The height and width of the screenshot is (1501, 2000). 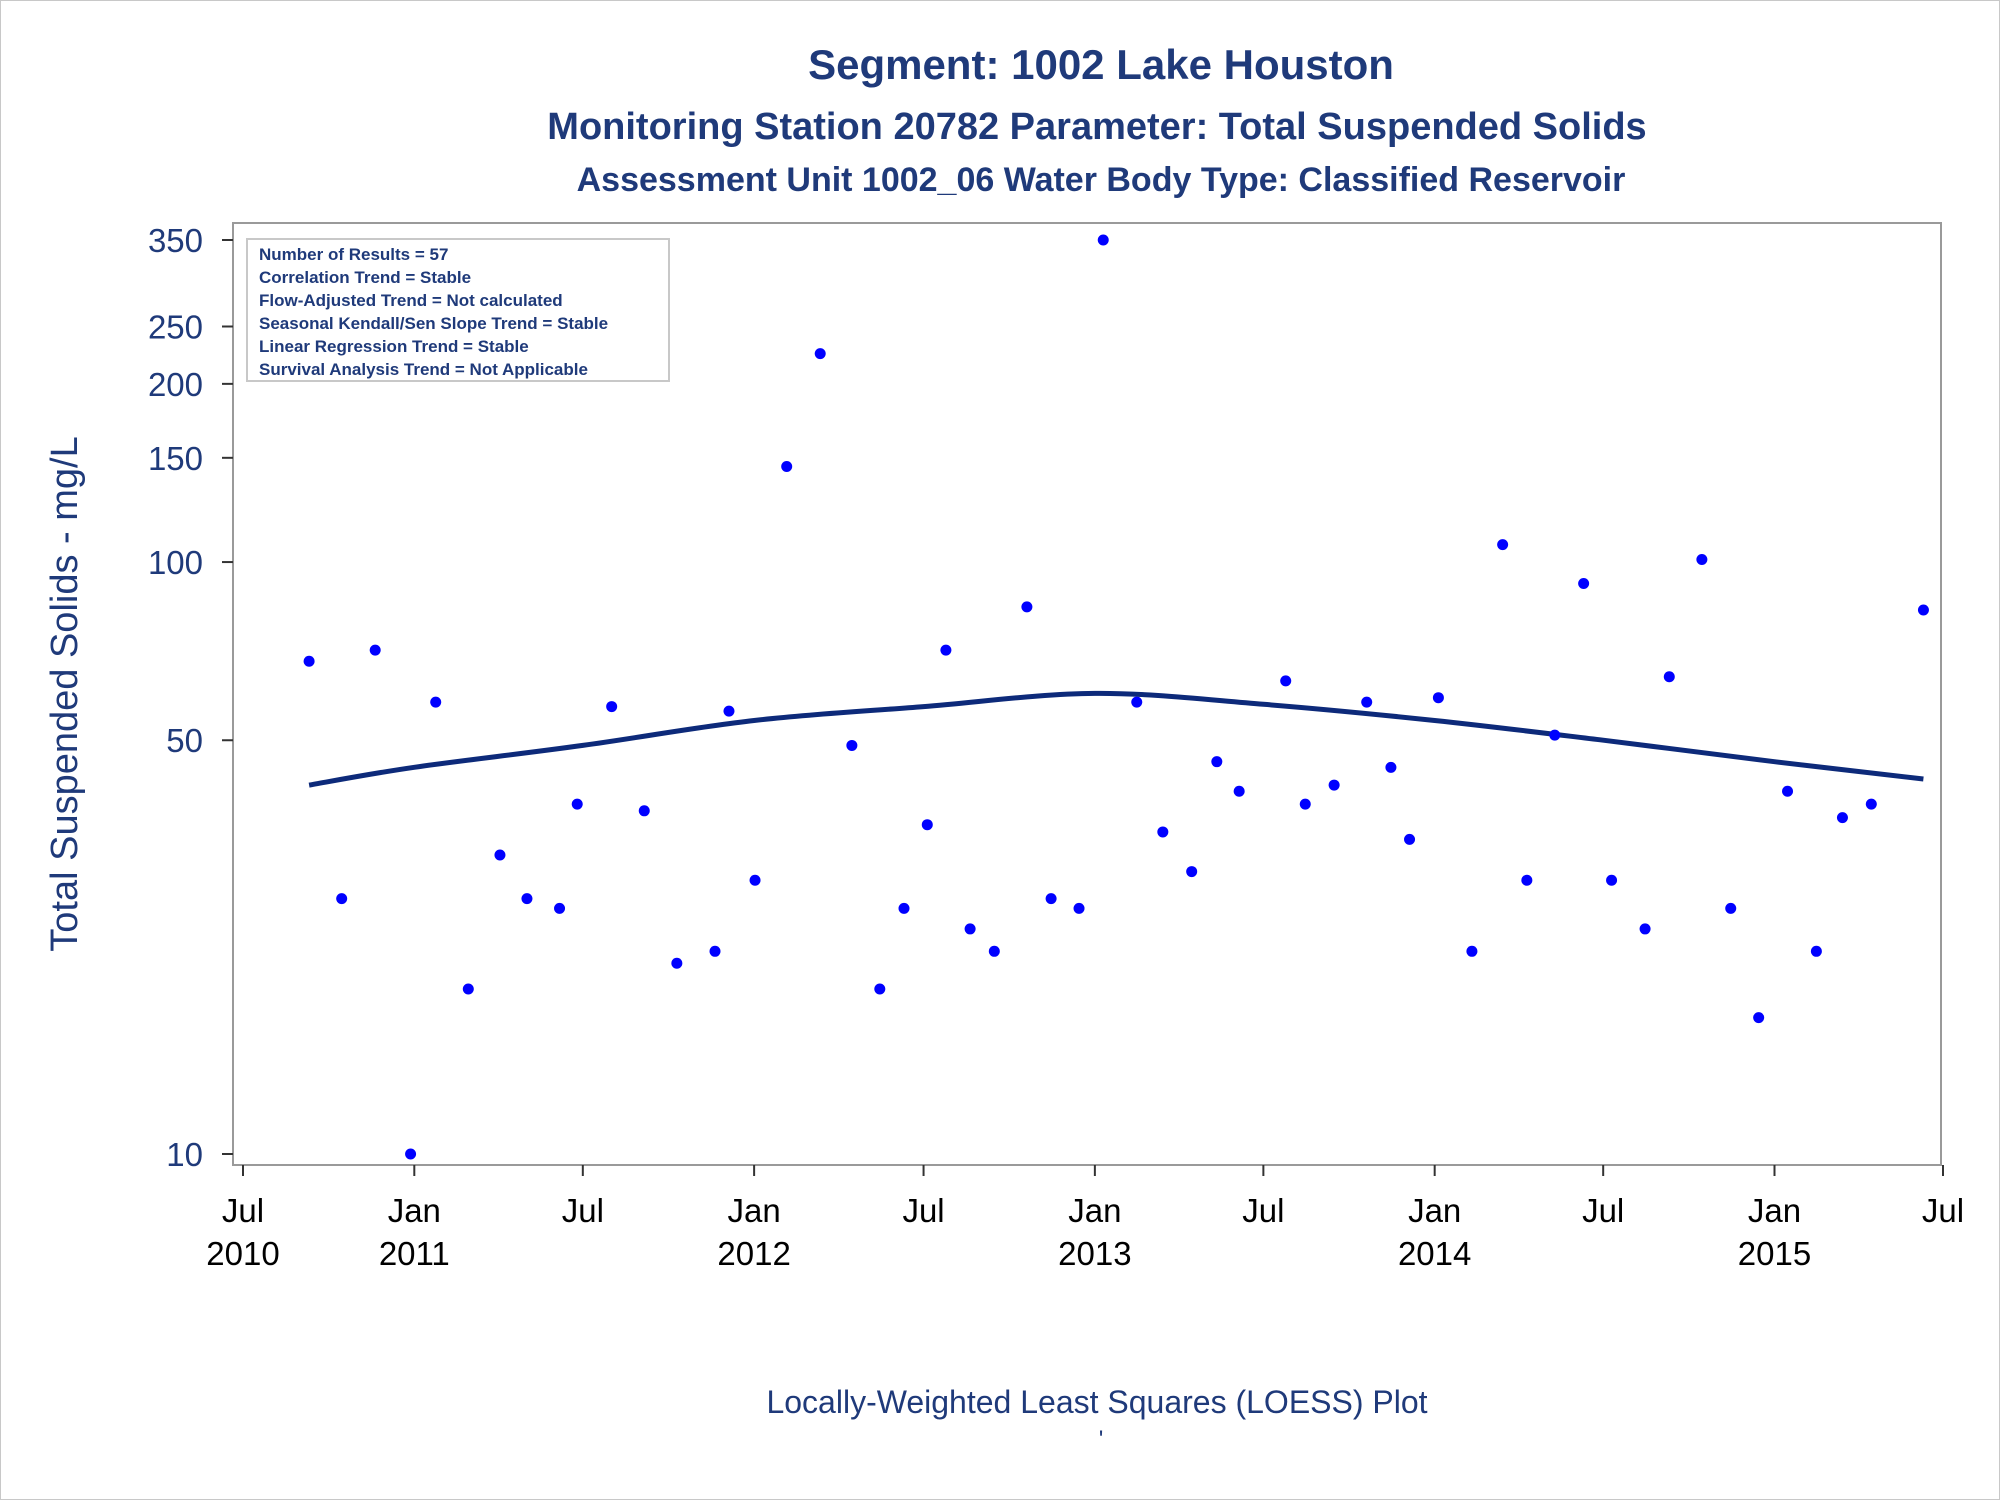 What do you see at coordinates (184, 1154) in the screenshot?
I see `y-tick-label: 10` at bounding box center [184, 1154].